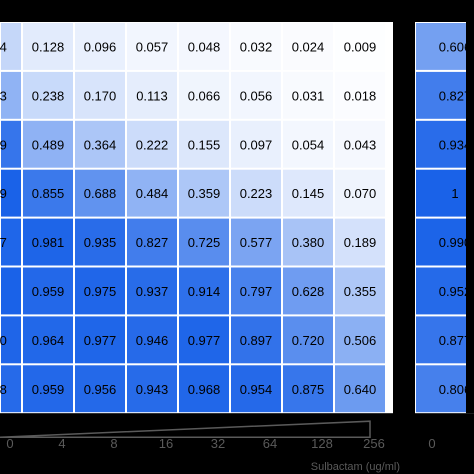 The height and width of the screenshot is (474, 474). What do you see at coordinates (404, 237) in the screenshot?
I see `panel-separator` at bounding box center [404, 237].